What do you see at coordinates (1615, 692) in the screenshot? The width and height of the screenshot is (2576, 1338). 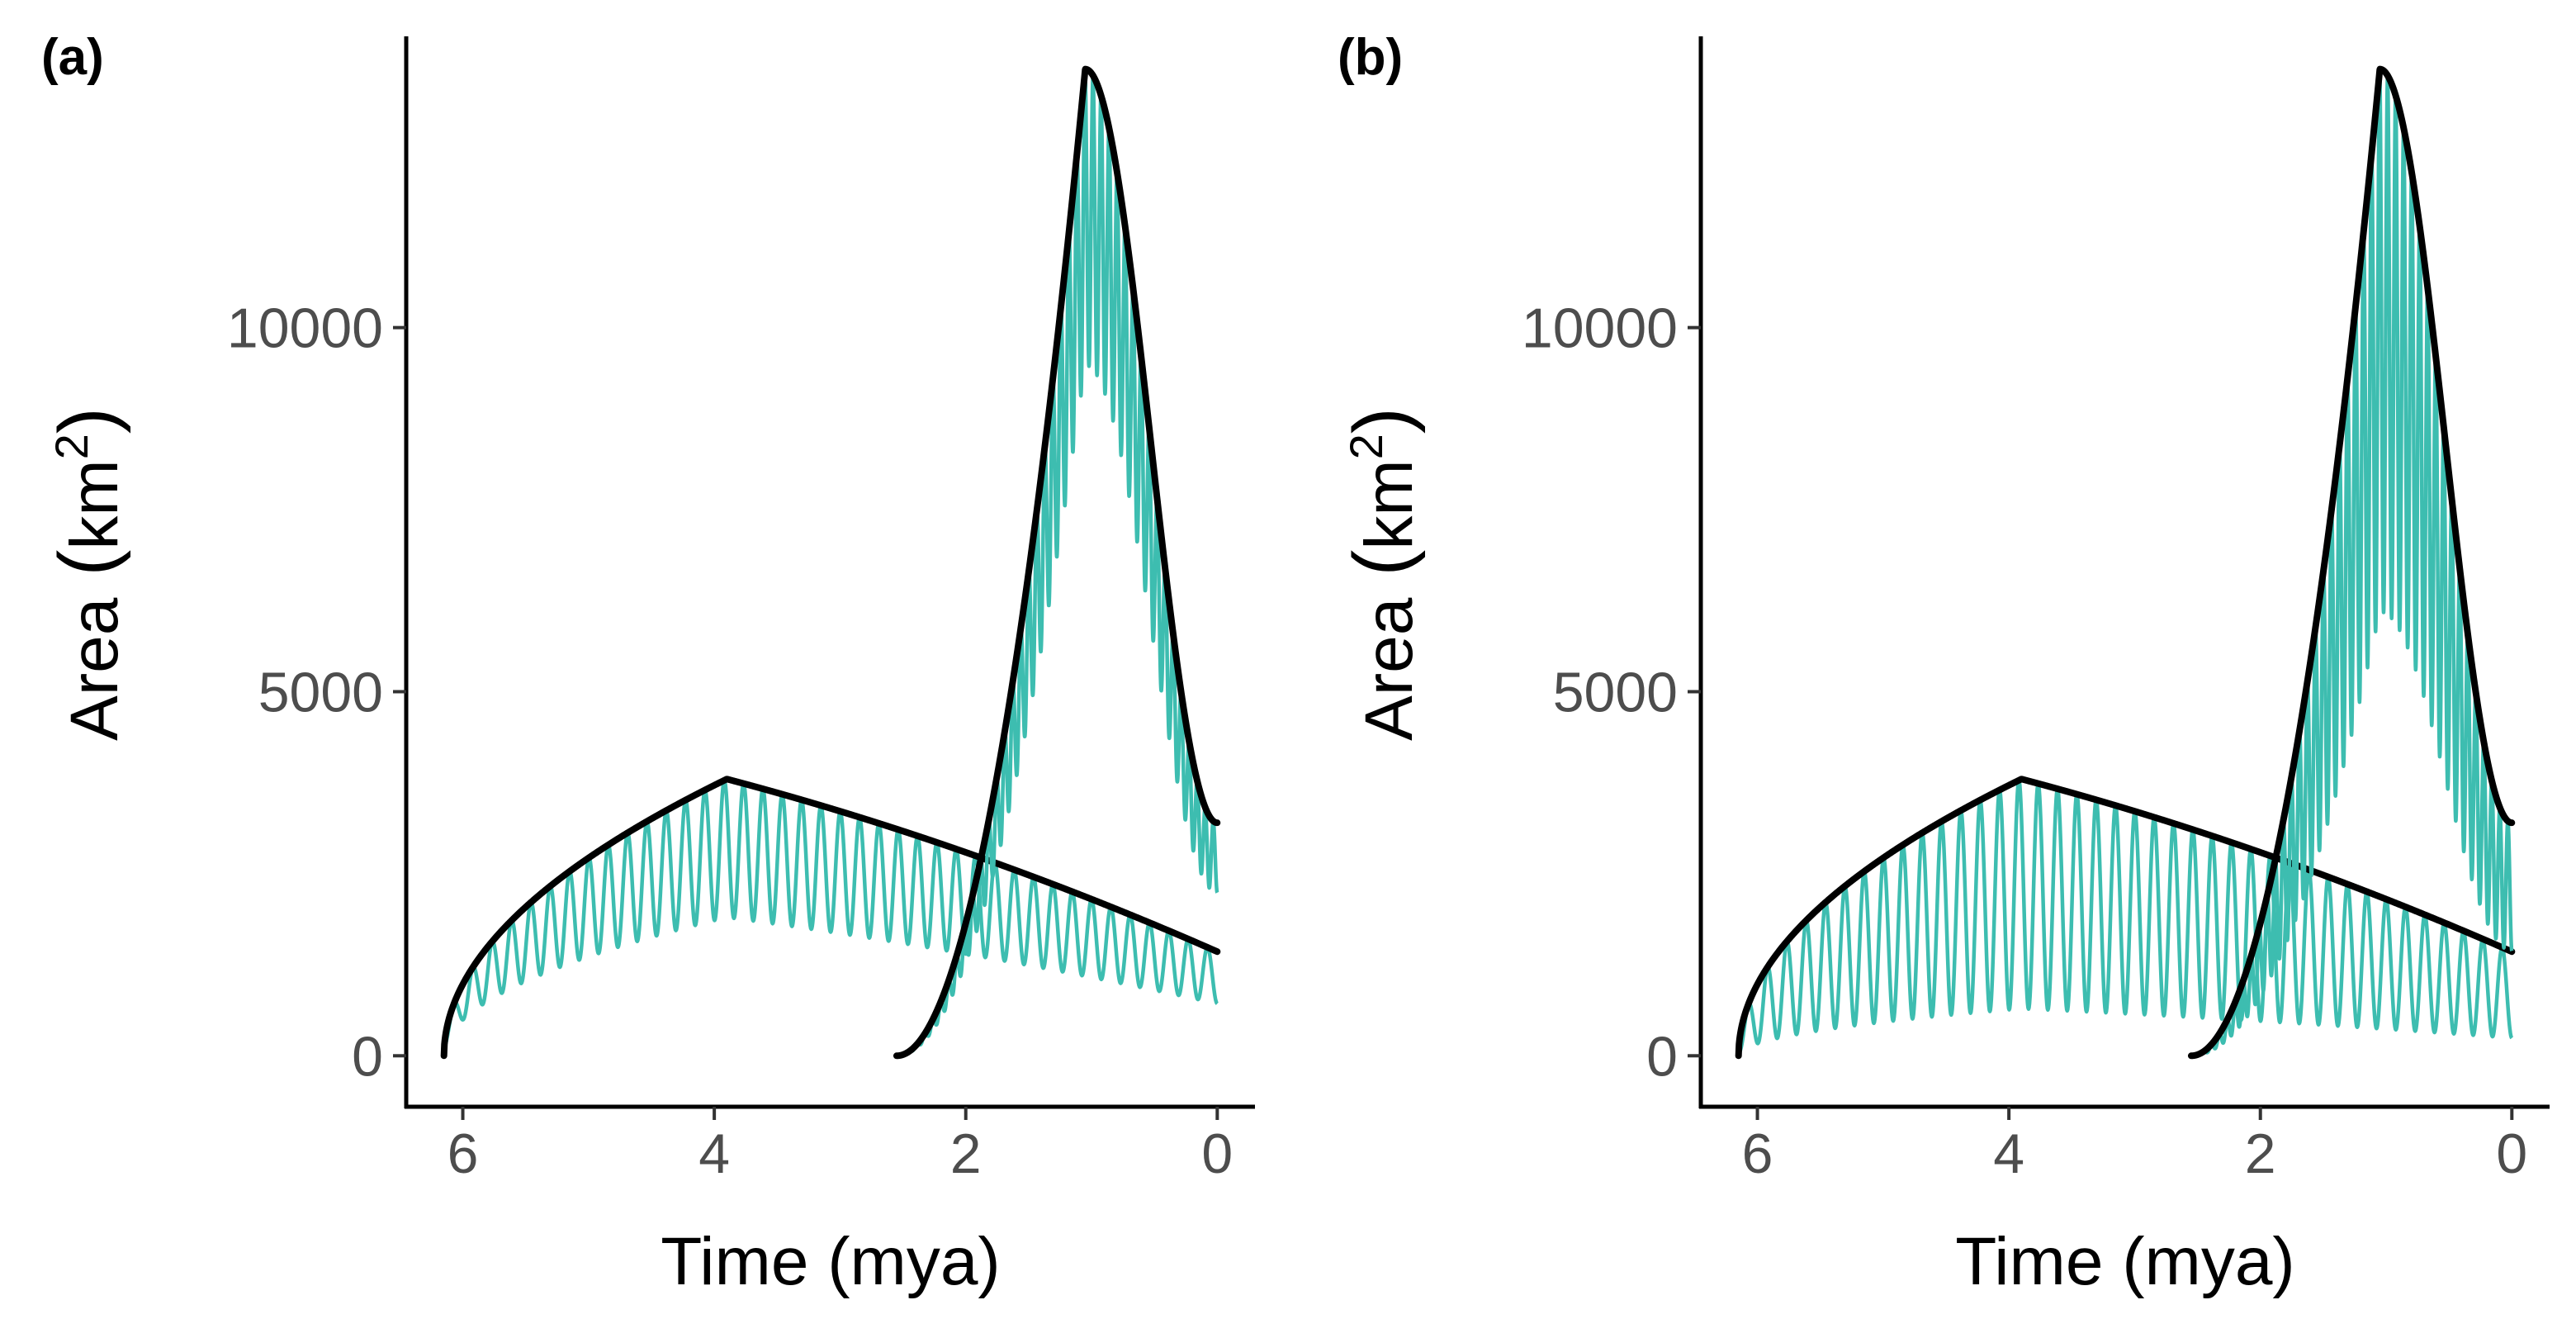 I see `panel-b-y-tick-label: 5000` at bounding box center [1615, 692].